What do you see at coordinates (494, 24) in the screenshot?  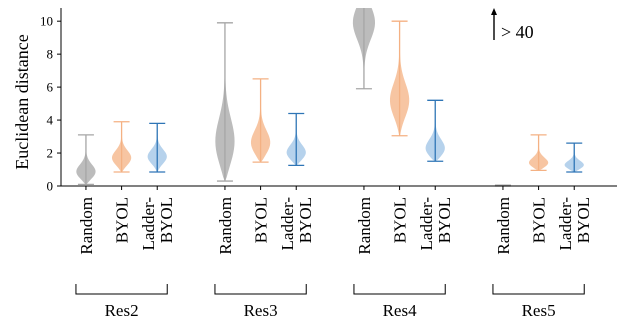 I see `annotation-arrow` at bounding box center [494, 24].